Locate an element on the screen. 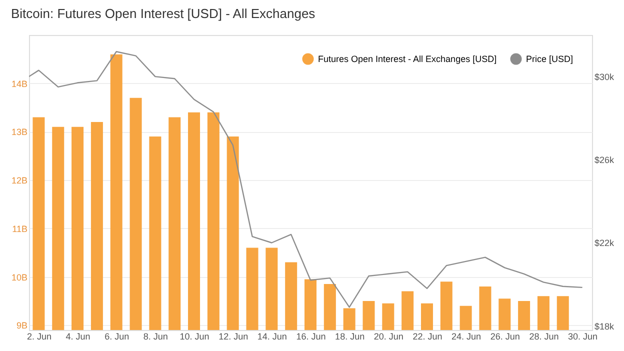 The width and height of the screenshot is (624, 351). x-tick-label: 8. Jun is located at coordinates (155, 337).